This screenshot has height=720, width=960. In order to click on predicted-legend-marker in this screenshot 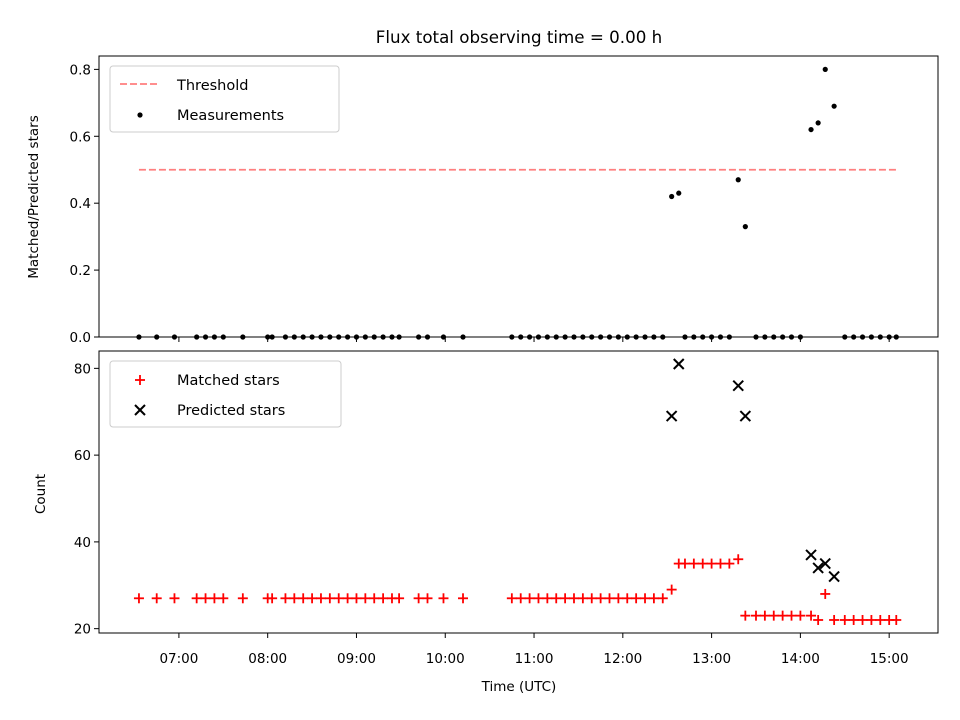, I will do `click(140, 410)`.